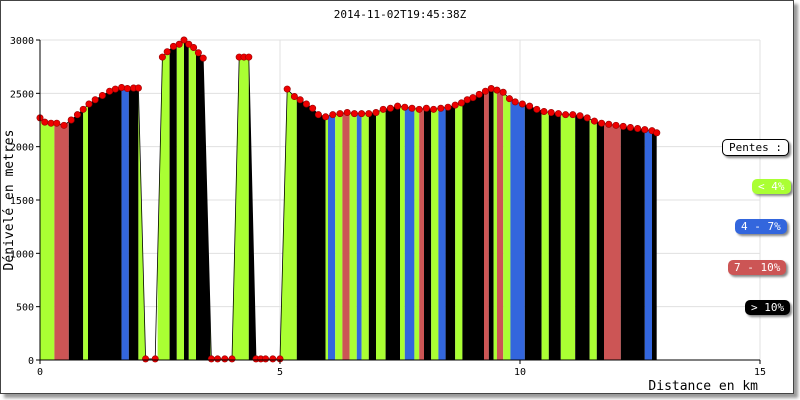  What do you see at coordinates (31, 361) in the screenshot?
I see `y-tick-label: 0` at bounding box center [31, 361].